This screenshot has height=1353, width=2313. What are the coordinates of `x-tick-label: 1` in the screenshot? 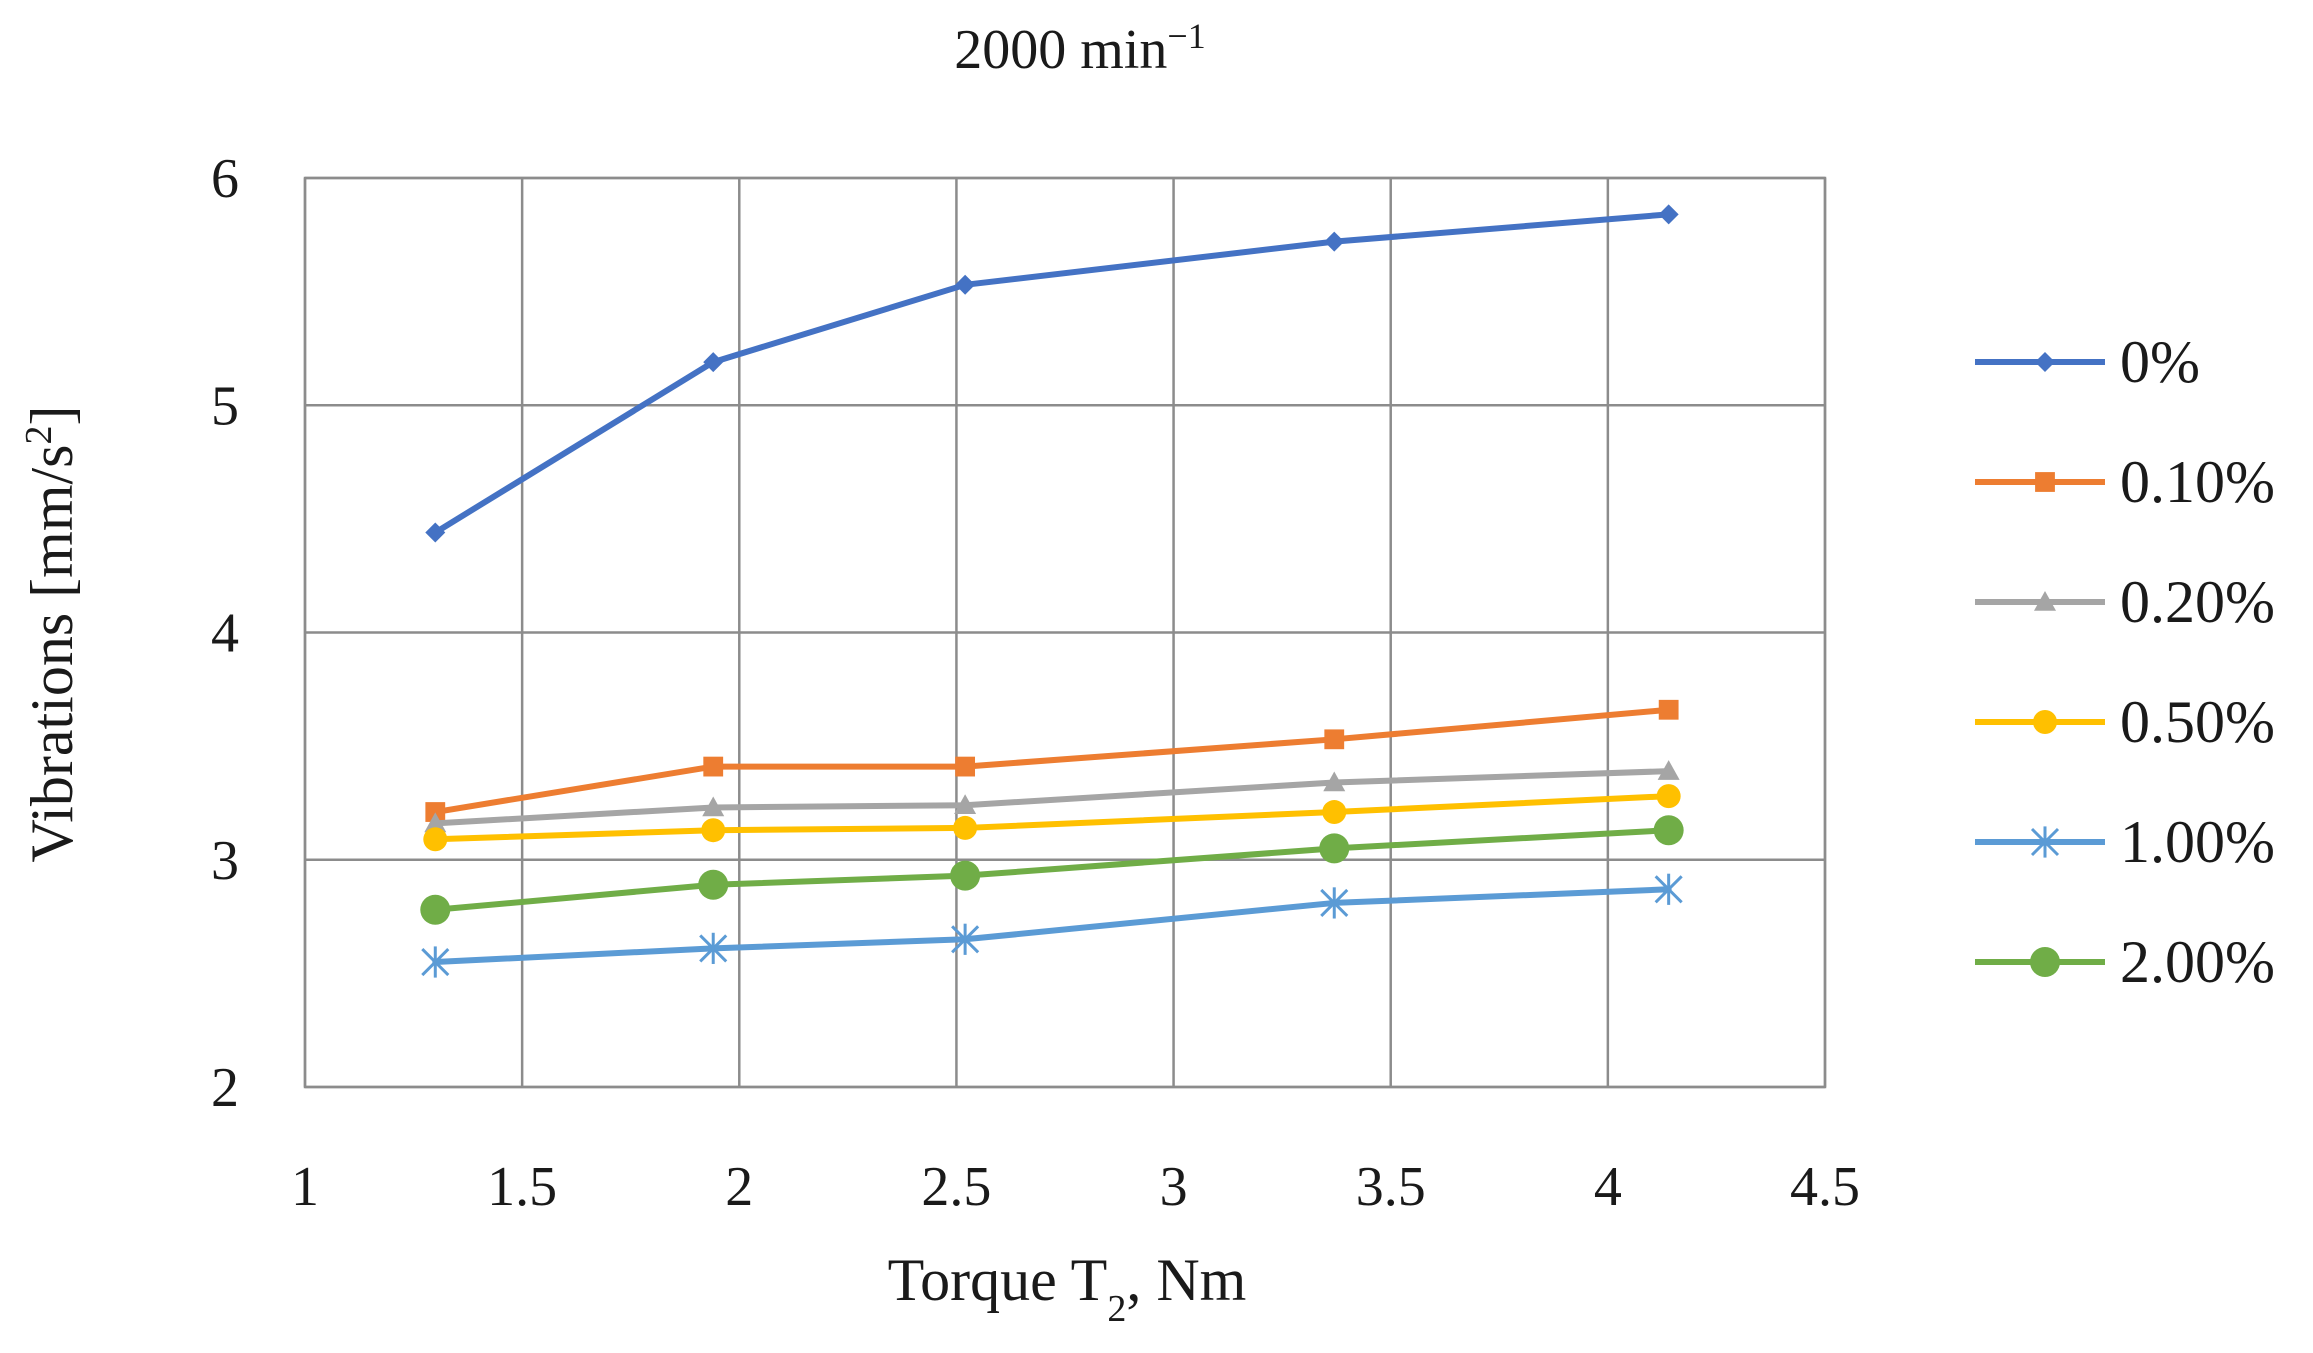 It's located at (305, 1187).